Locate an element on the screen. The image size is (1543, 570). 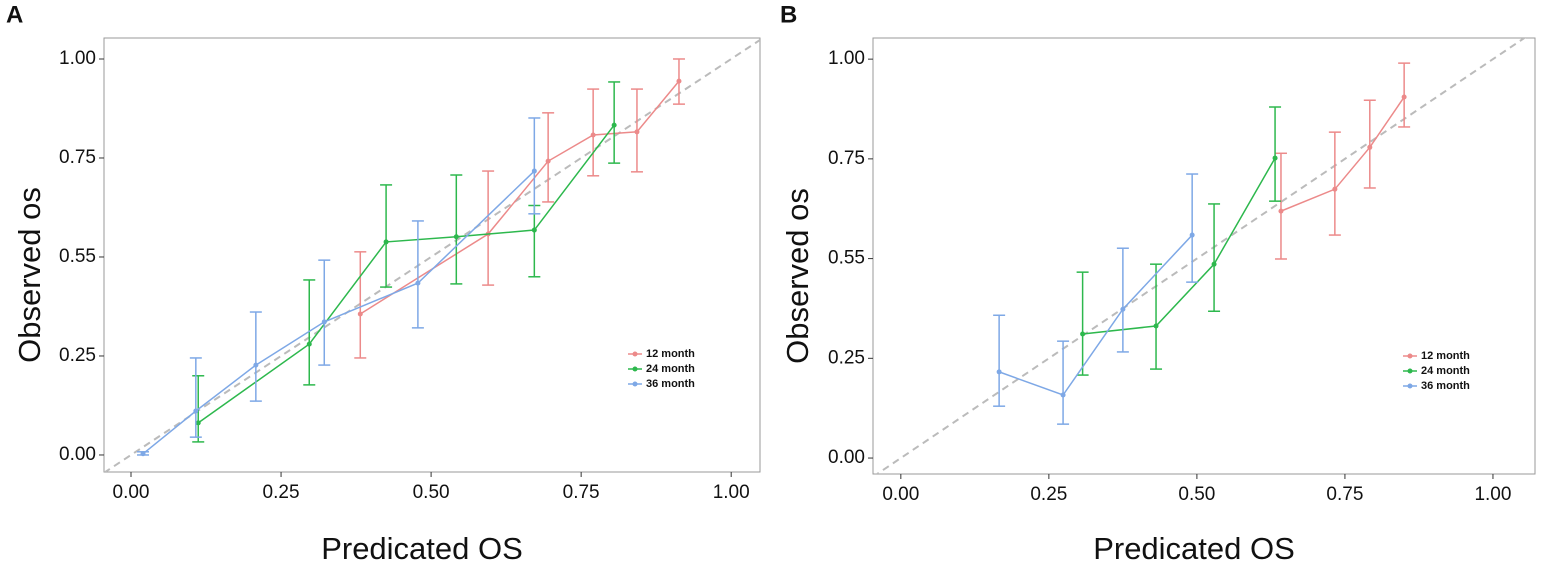
panel-label: A is located at coordinates (14, 14).